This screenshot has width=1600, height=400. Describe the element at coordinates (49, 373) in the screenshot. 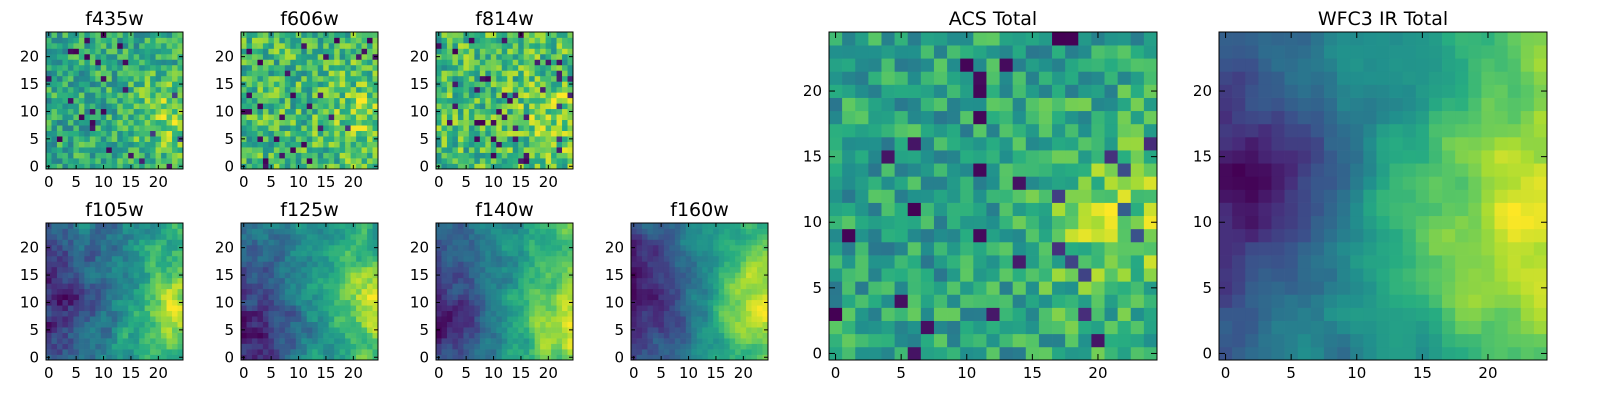

I see `x-tick-label: 0` at that location.